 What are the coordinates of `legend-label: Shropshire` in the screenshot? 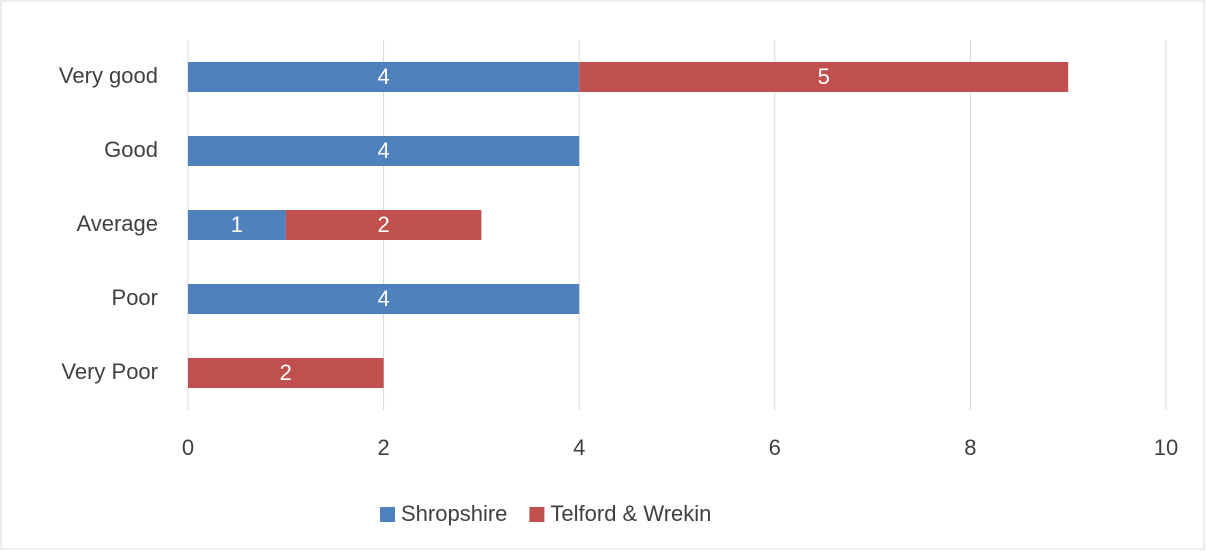 It's located at (454, 513).